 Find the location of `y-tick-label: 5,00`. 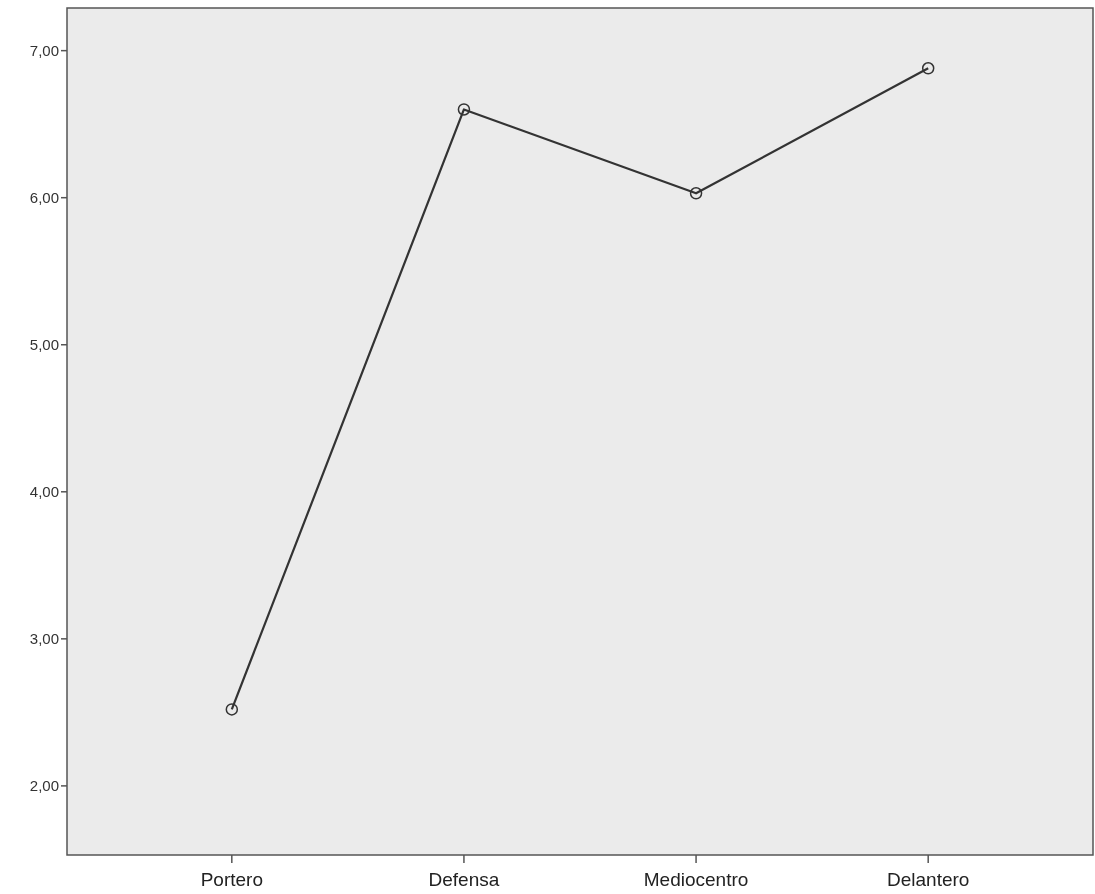

y-tick-label: 5,00 is located at coordinates (44, 344).